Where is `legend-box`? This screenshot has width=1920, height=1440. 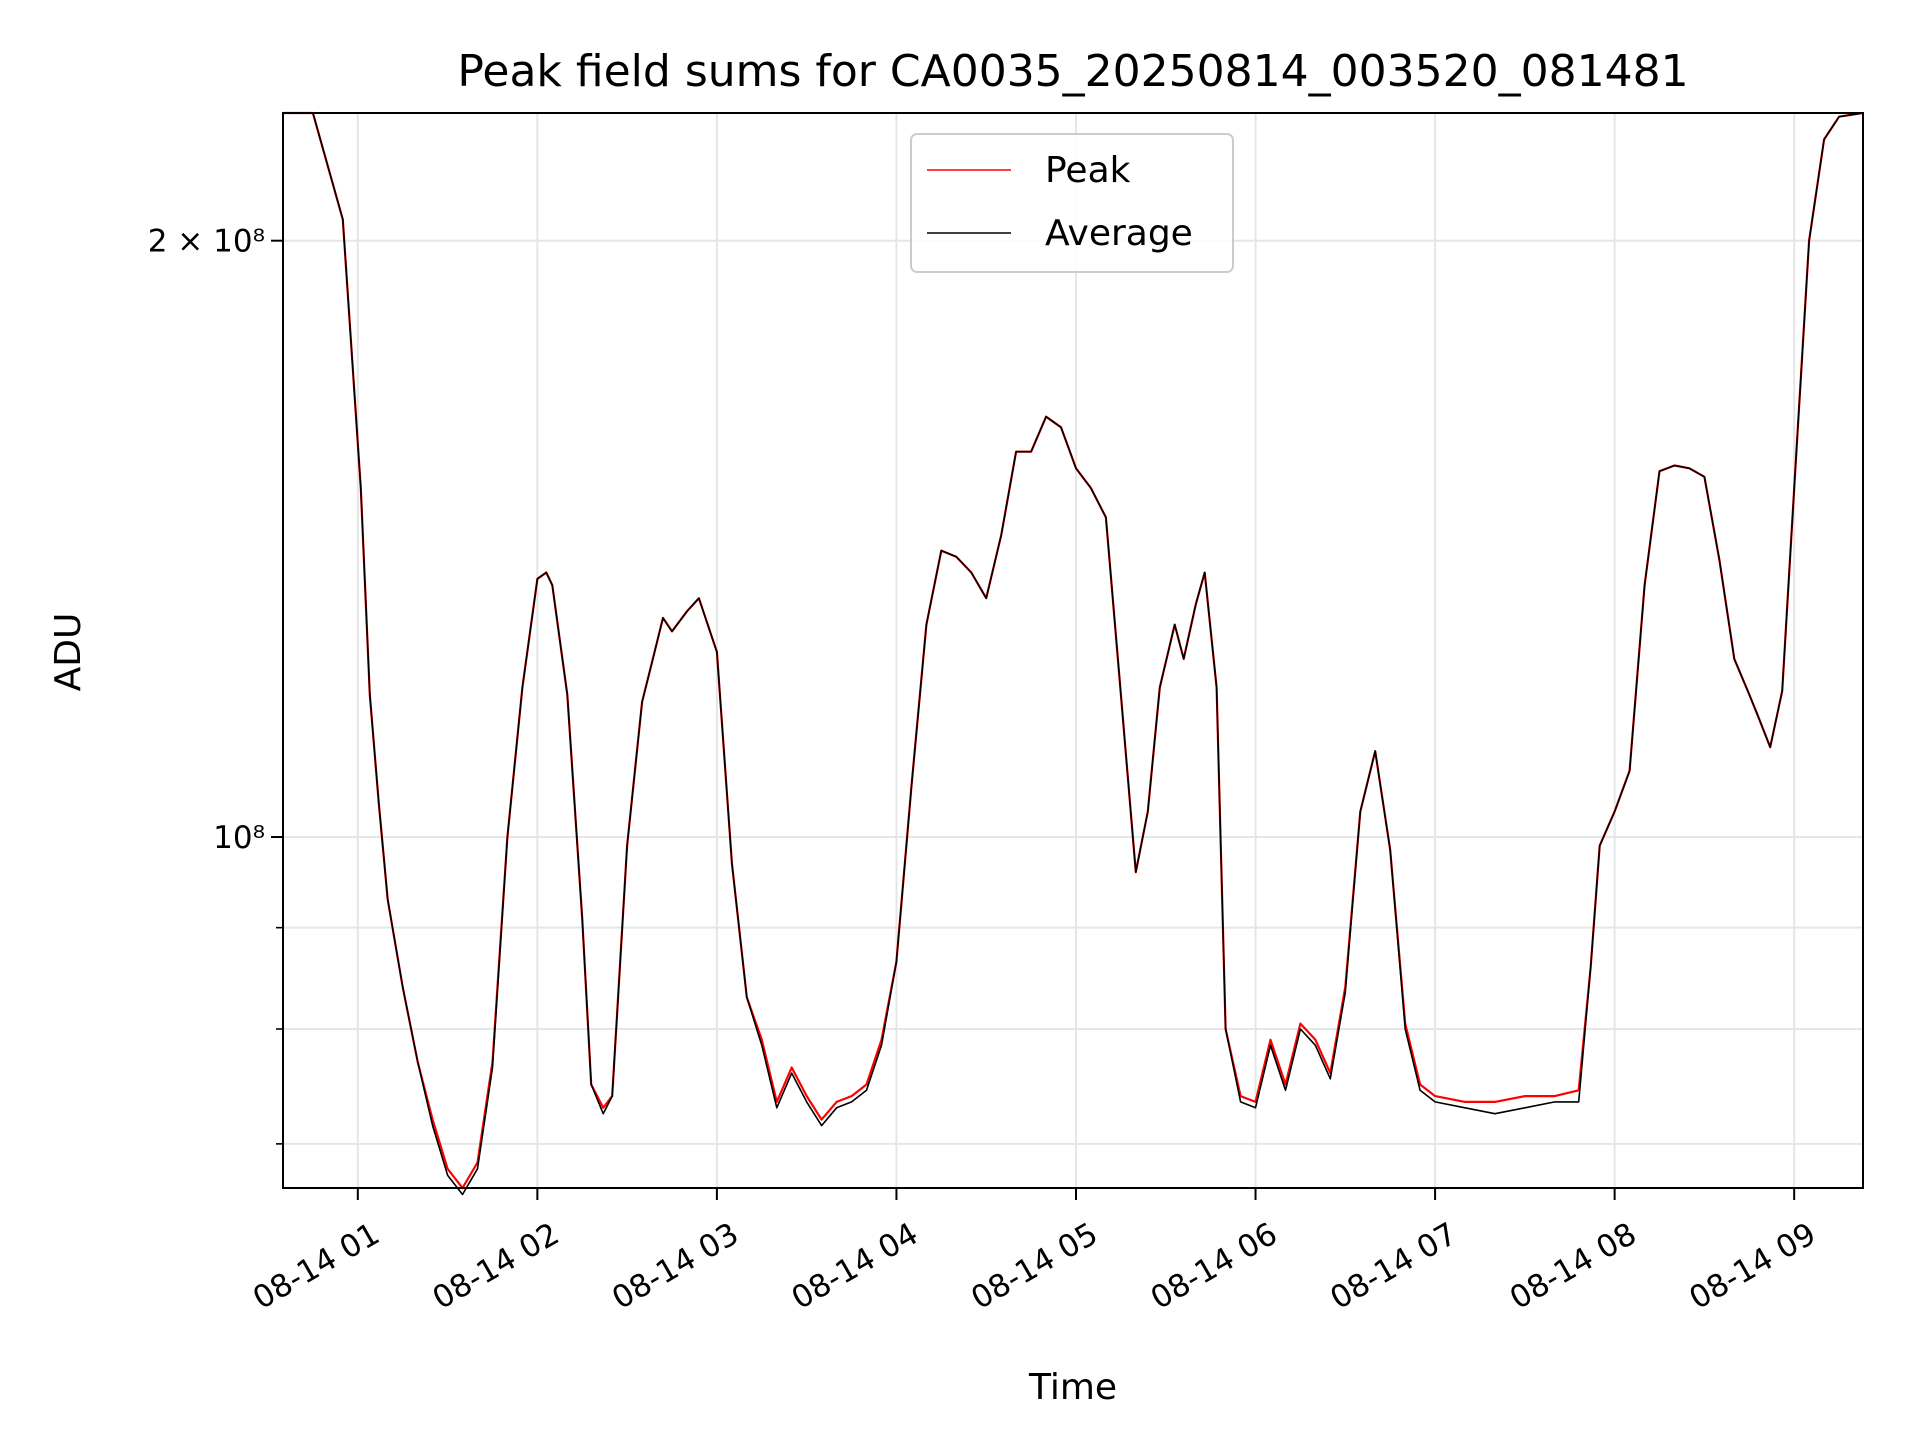
legend-box is located at coordinates (1072, 203).